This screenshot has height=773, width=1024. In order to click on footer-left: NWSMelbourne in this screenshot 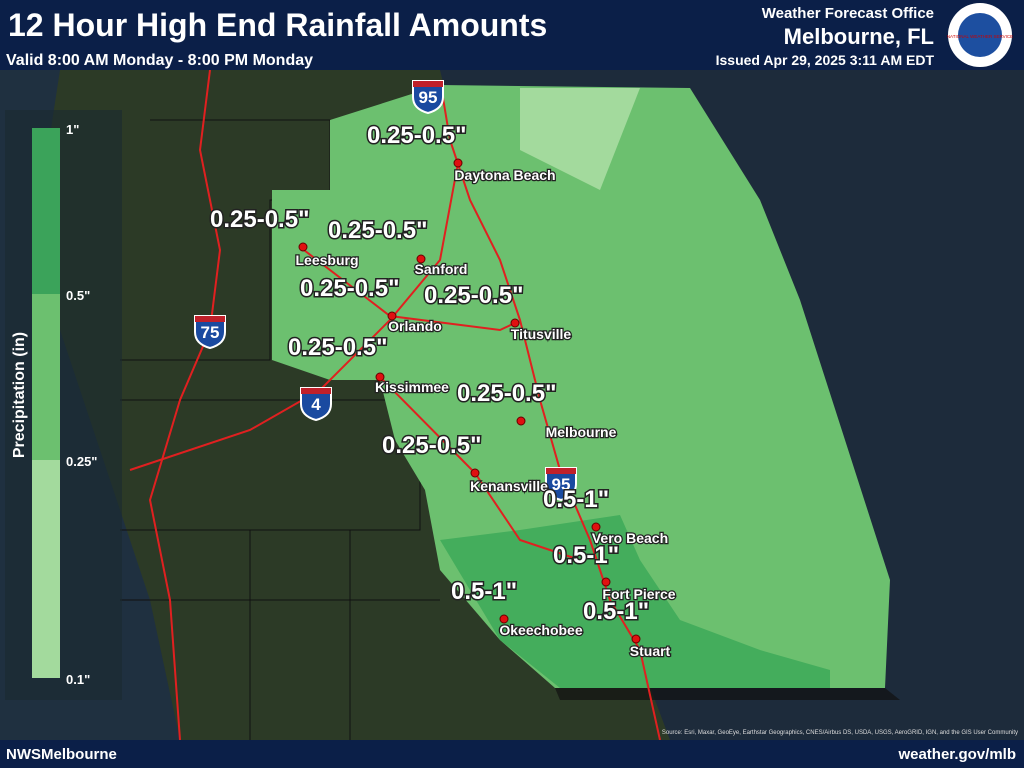, I will do `click(61, 754)`.